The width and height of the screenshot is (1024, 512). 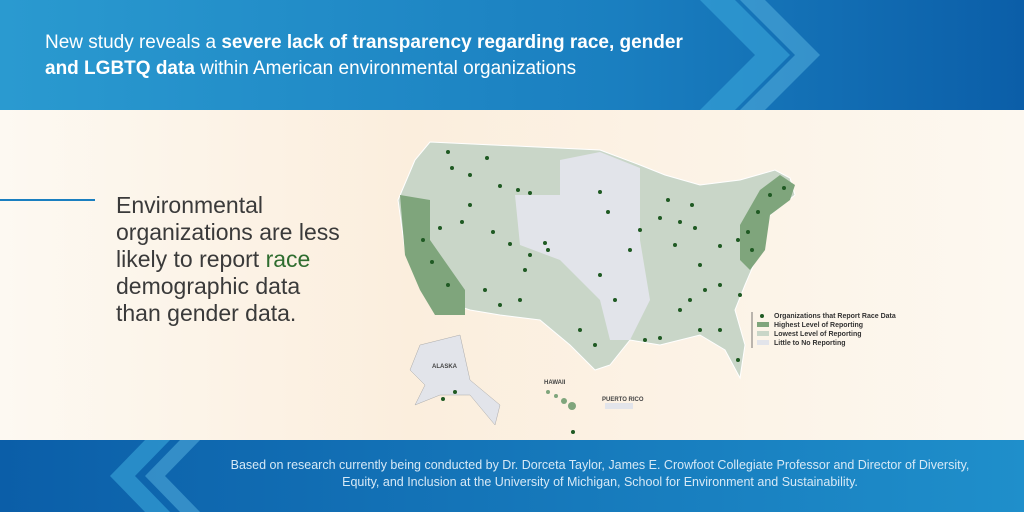 I want to click on legend-label: Organizations that Report Race Data, so click(x=835, y=316).